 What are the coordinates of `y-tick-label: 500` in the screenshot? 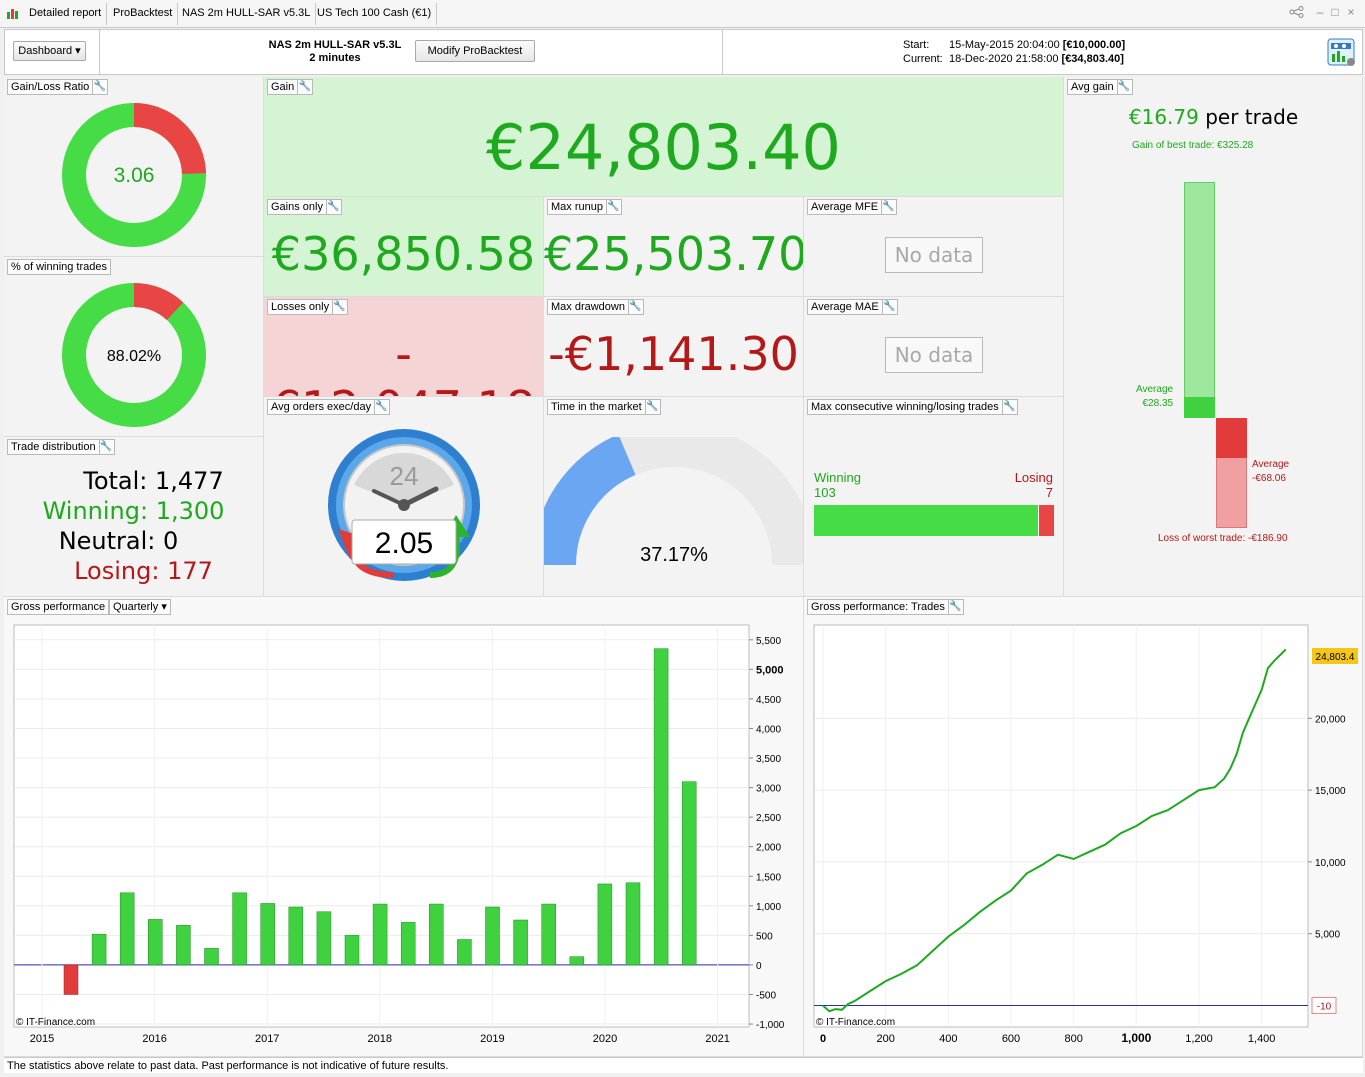 It's located at (764, 936).